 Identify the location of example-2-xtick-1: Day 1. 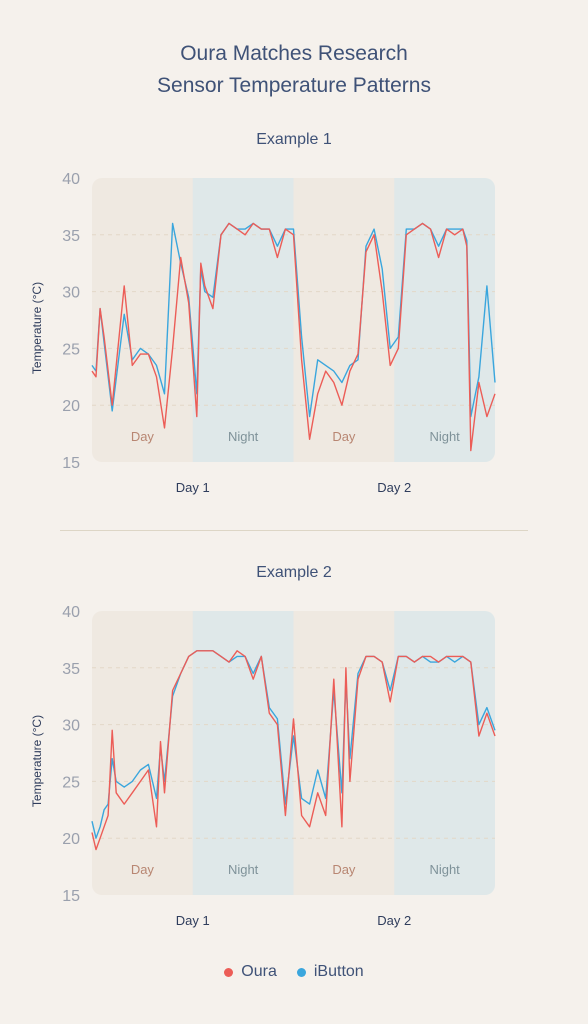
(193, 920).